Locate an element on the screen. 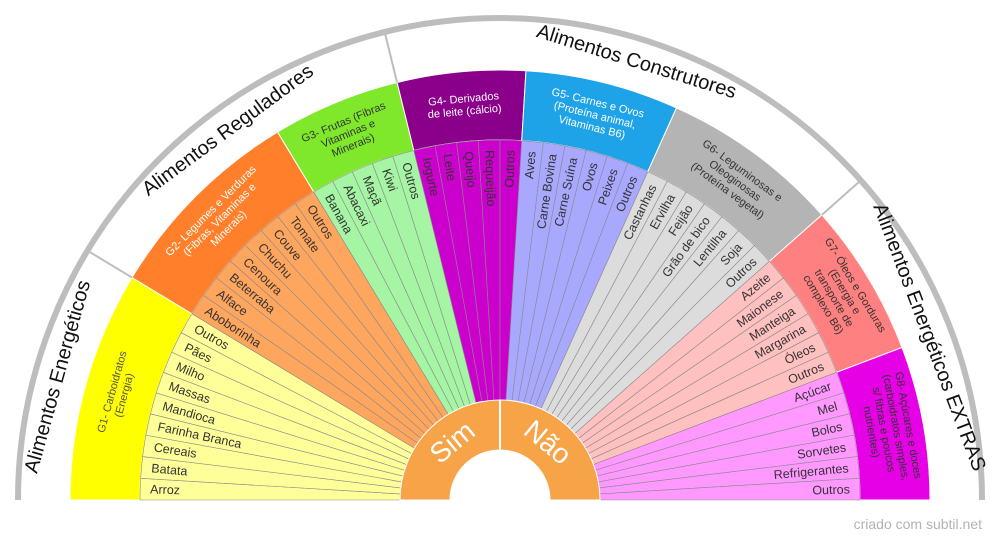 The width and height of the screenshot is (1000, 540). item-label-g1: Arroz is located at coordinates (165, 489).